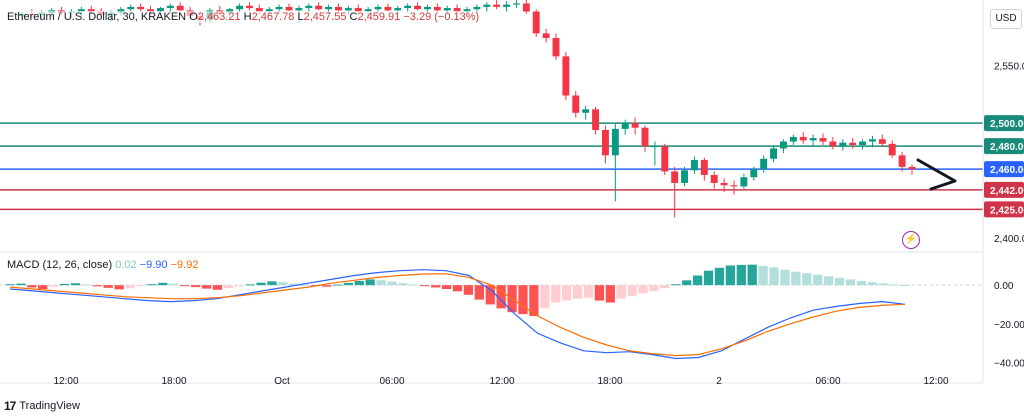 This screenshot has height=417, width=1024. What do you see at coordinates (1006, 19) in the screenshot?
I see `currency-button: USD` at bounding box center [1006, 19].